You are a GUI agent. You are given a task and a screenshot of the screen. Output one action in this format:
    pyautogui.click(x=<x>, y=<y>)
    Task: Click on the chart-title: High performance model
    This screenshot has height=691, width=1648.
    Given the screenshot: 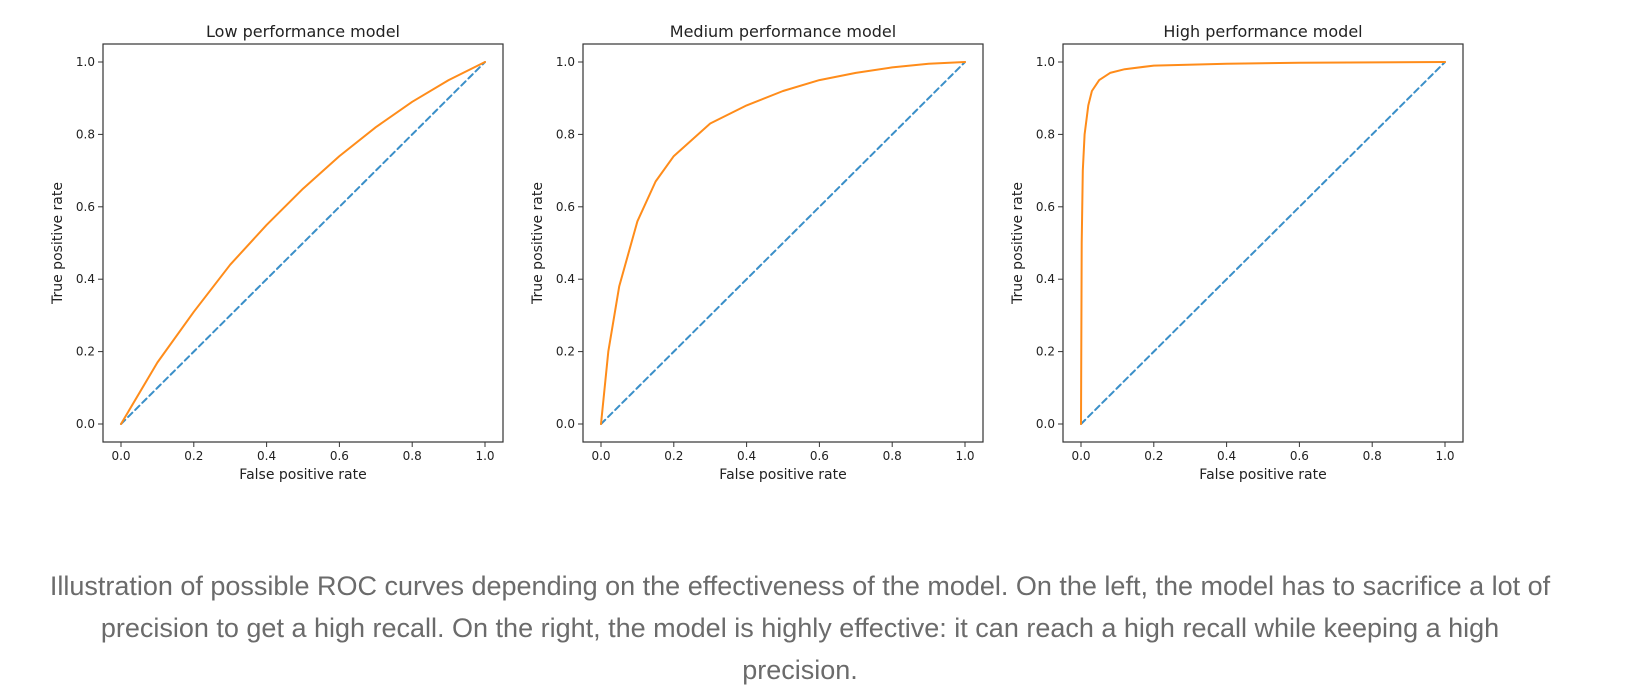 What is the action you would take?
    pyautogui.click(x=1262, y=31)
    